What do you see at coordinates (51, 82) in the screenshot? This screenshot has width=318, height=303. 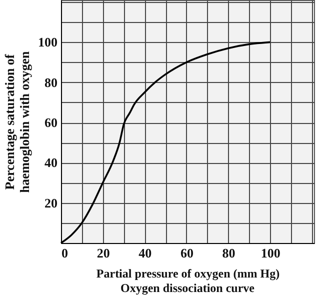 I see `y-tick-label: 80` at bounding box center [51, 82].